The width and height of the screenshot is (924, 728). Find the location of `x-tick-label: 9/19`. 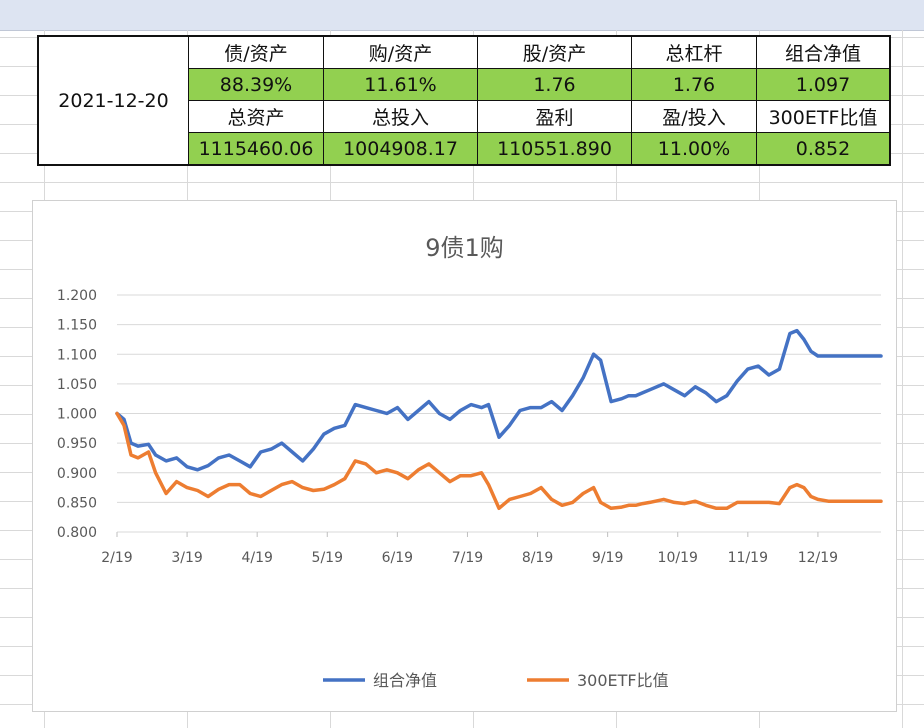

x-tick-label: 9/19 is located at coordinates (607, 558).